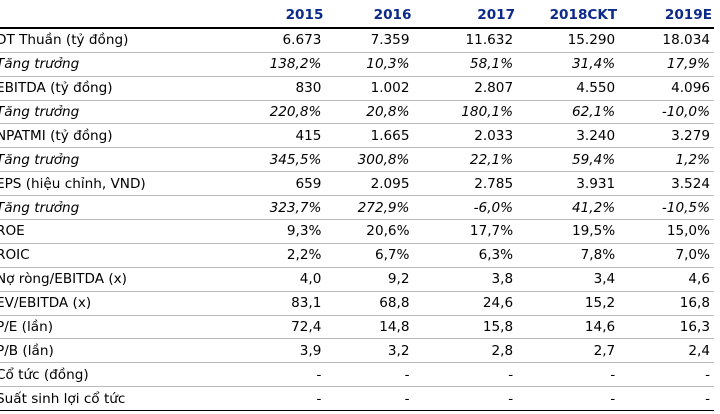 This screenshot has height=414, width=720. Describe the element at coordinates (369, 255) in the screenshot. I see `table-cell: 6,7%` at that location.